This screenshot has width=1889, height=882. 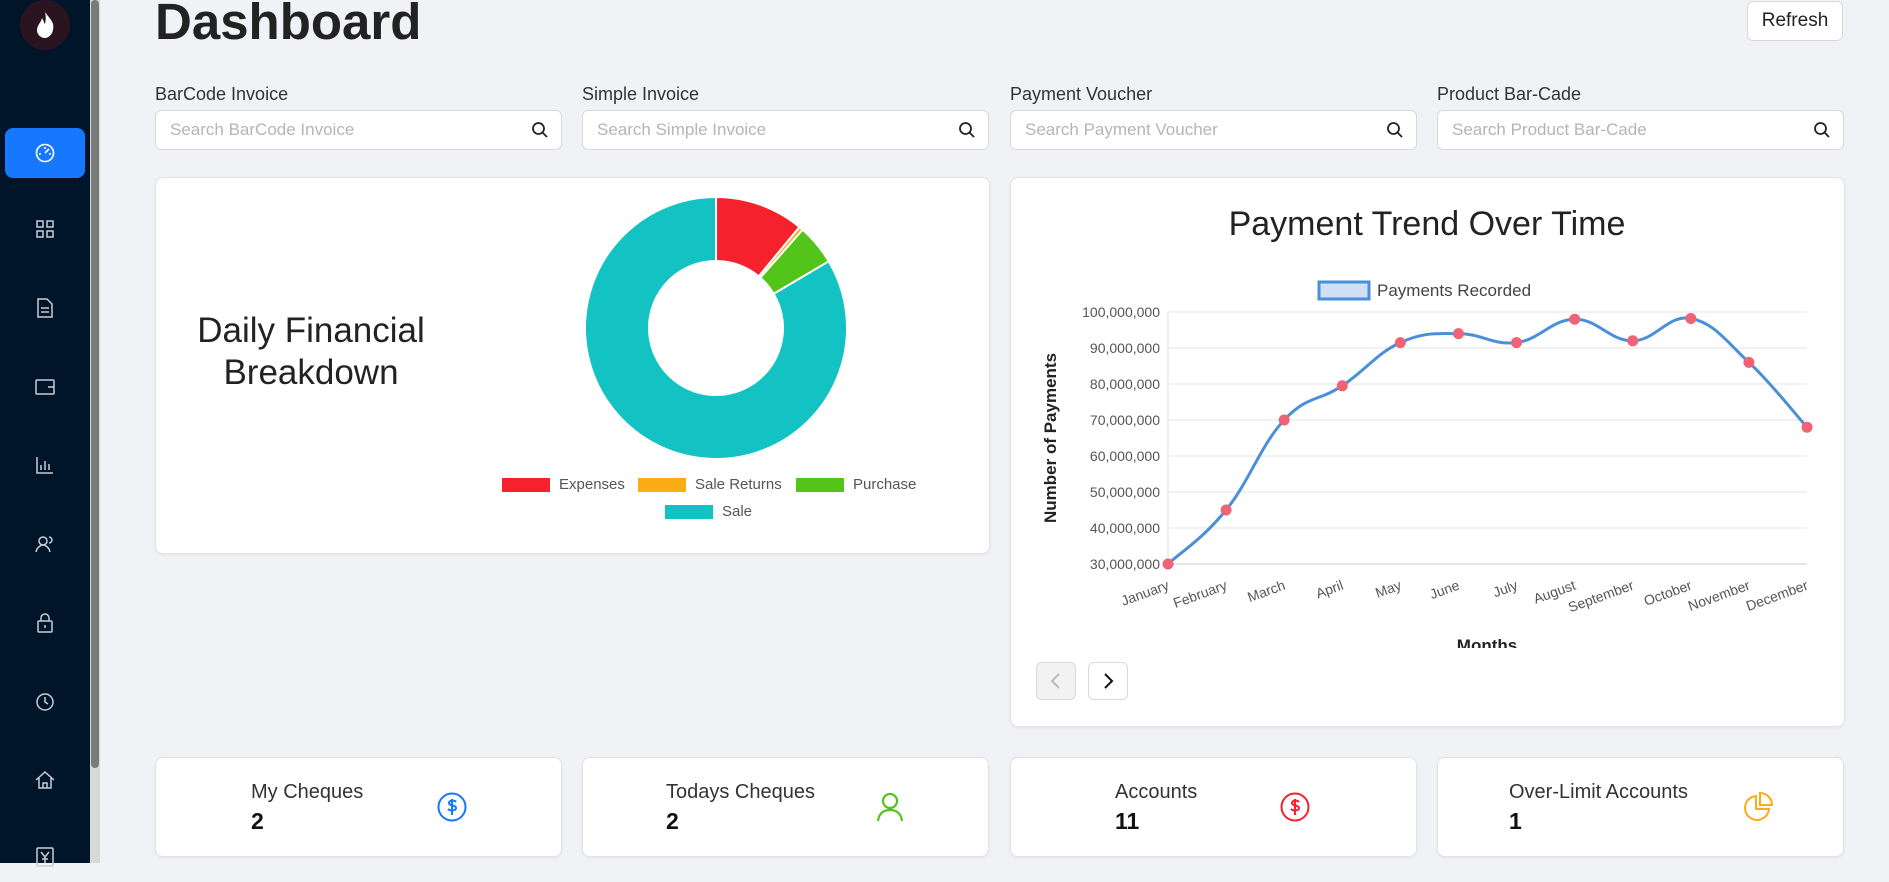 What do you see at coordinates (45, 465) in the screenshot?
I see `nav-reports` at bounding box center [45, 465].